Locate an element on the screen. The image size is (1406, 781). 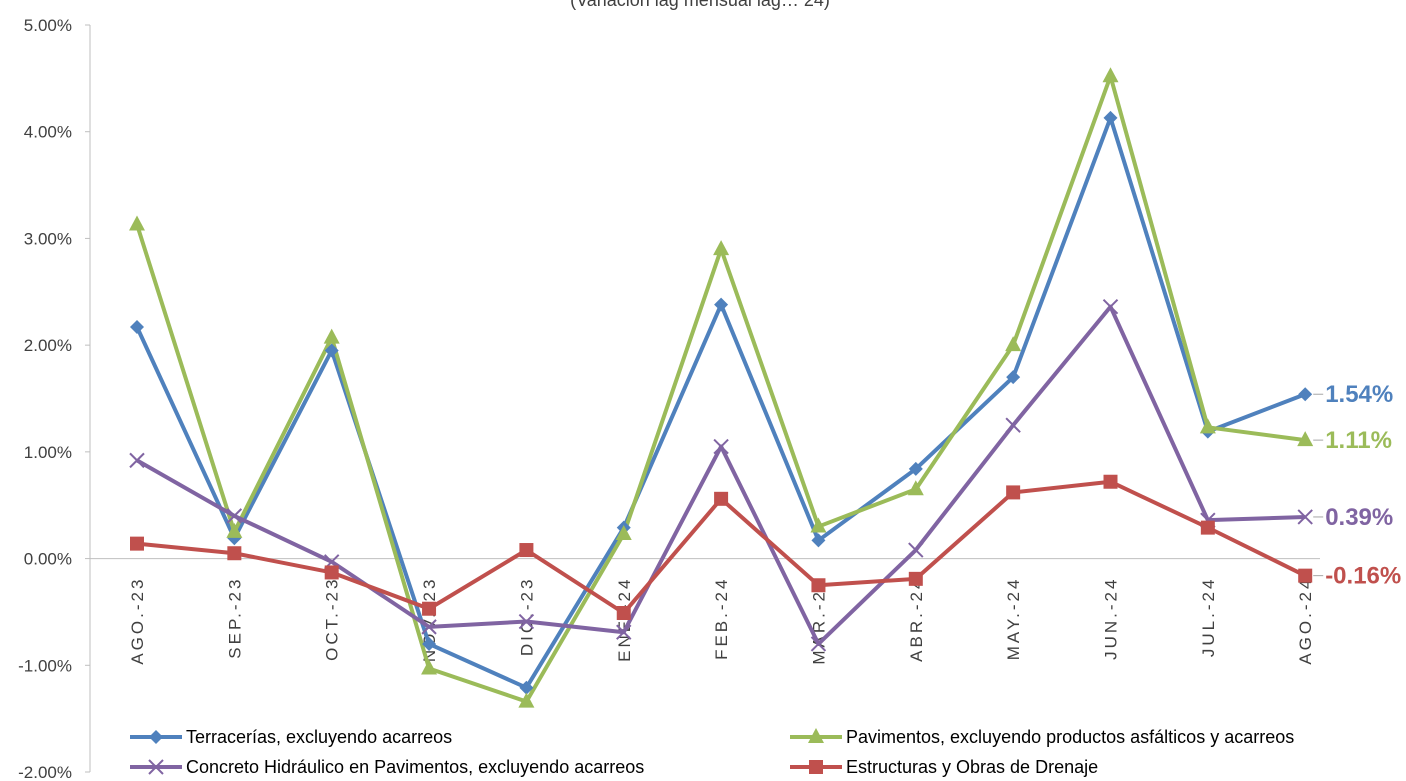
x-tick-label: DIC.-23 is located at coordinates (526, 617).